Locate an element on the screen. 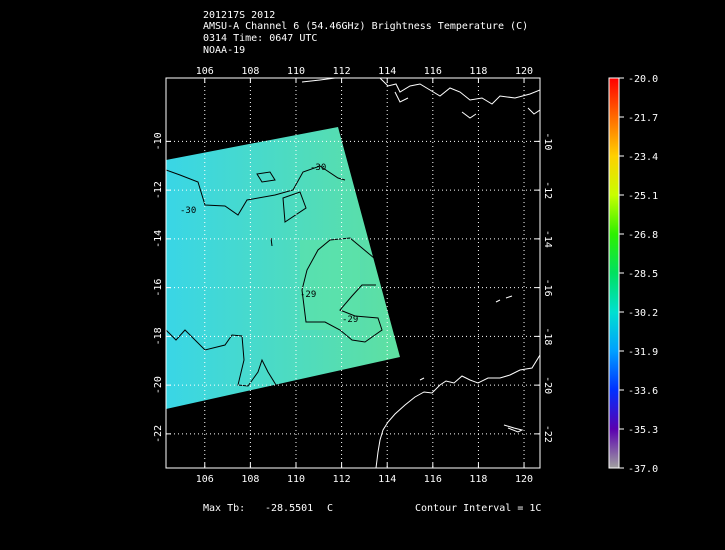 This screenshot has width=725, height=550. lat-tick-label-right: -14 is located at coordinates (547, 239).